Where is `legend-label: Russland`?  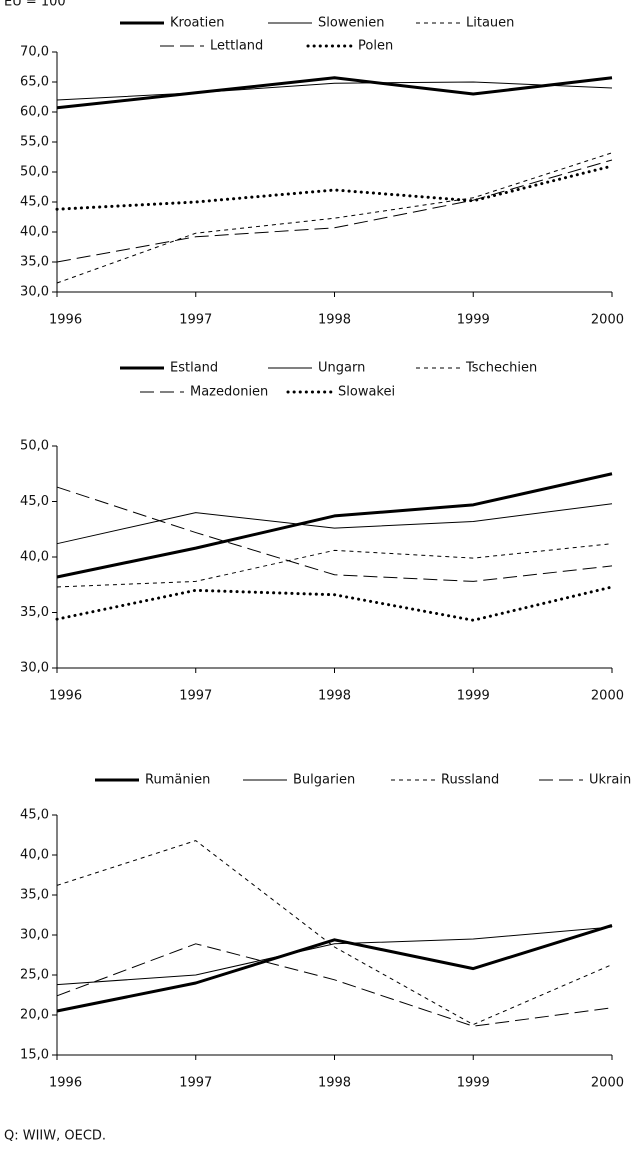 legend-label: Russland is located at coordinates (470, 780).